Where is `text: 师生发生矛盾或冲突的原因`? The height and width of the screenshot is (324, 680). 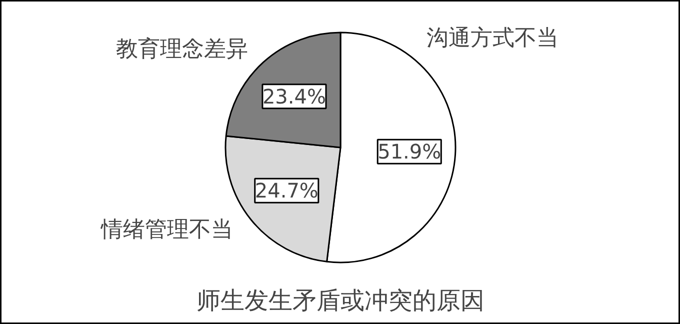 text: 师生发生矛盾或冲突的原因 is located at coordinates (340, 300).